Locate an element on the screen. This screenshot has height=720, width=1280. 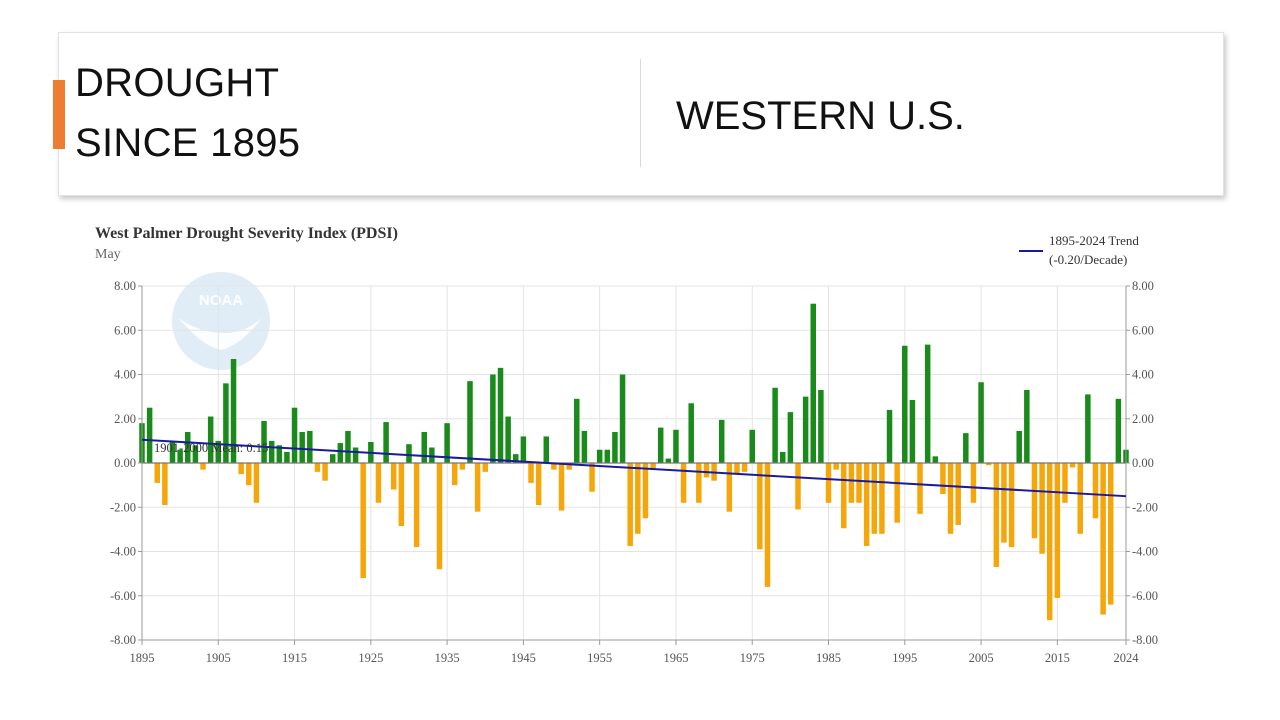
bar-1976 is located at coordinates (760, 506).